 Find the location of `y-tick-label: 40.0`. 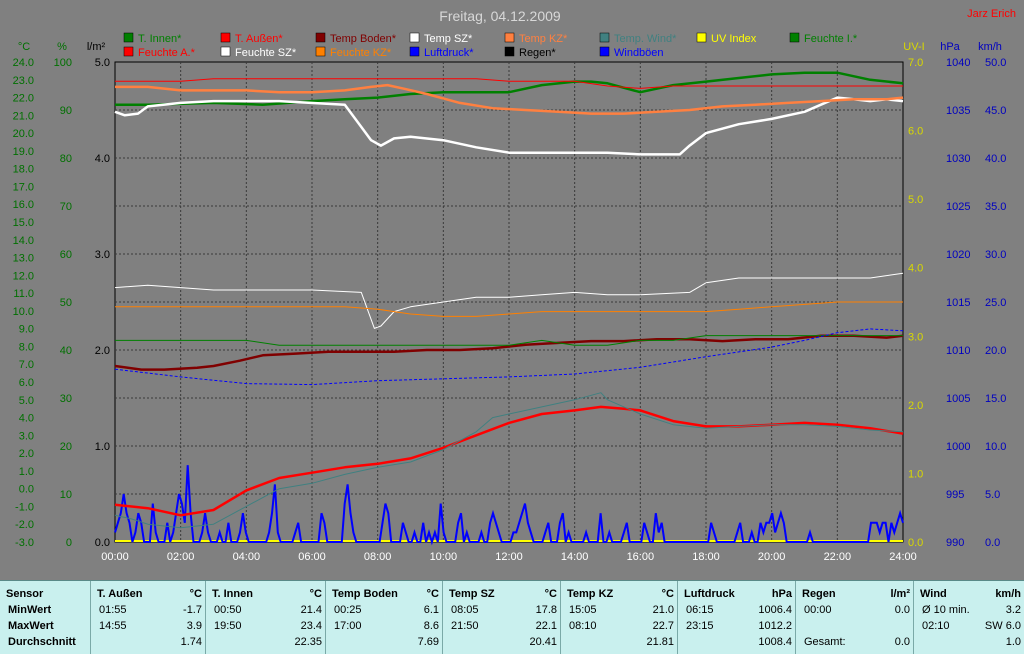

y-tick-label: 40.0 is located at coordinates (995, 159).